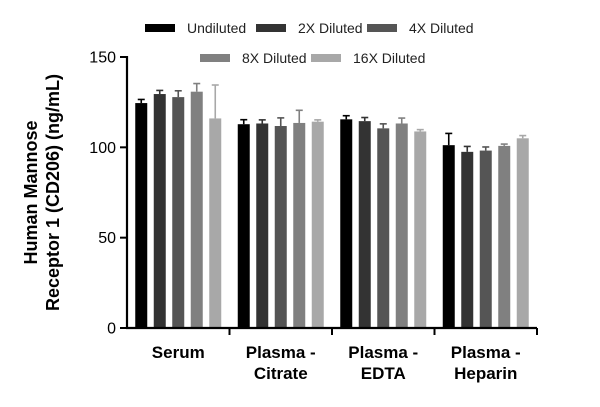  What do you see at coordinates (102, 148) in the screenshot?
I see `y-tick-label: 100` at bounding box center [102, 148].